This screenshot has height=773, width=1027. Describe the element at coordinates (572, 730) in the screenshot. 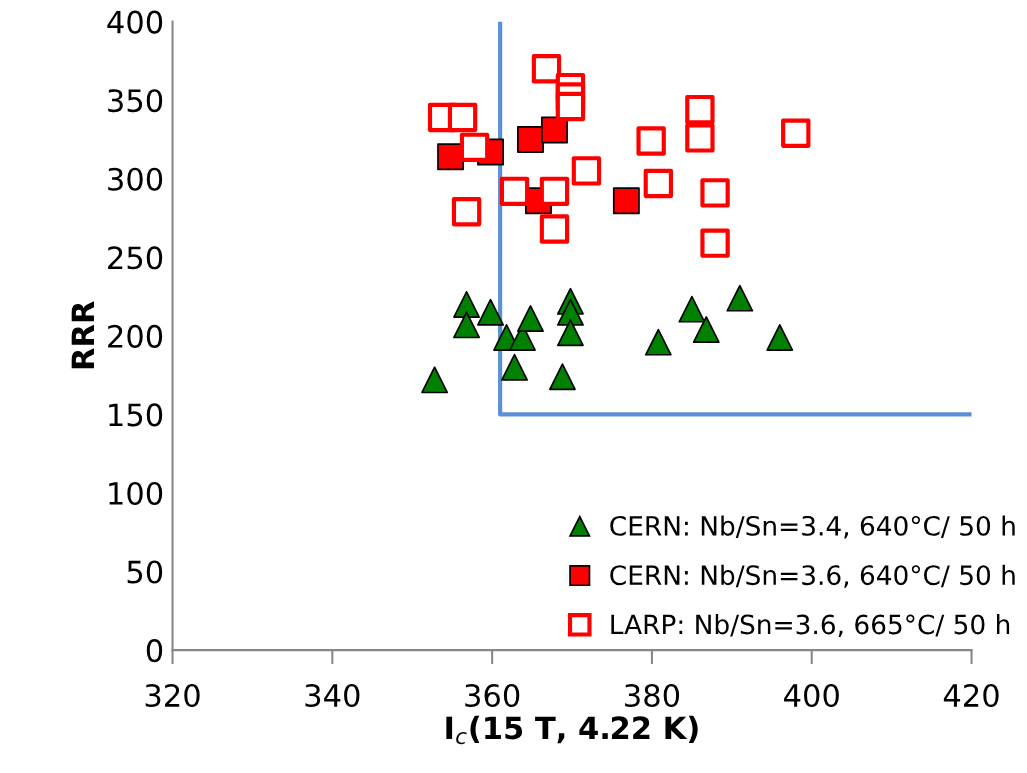

I see `x-axis-title: I$_{c}$(15 T, 4.22 K)` at that location.